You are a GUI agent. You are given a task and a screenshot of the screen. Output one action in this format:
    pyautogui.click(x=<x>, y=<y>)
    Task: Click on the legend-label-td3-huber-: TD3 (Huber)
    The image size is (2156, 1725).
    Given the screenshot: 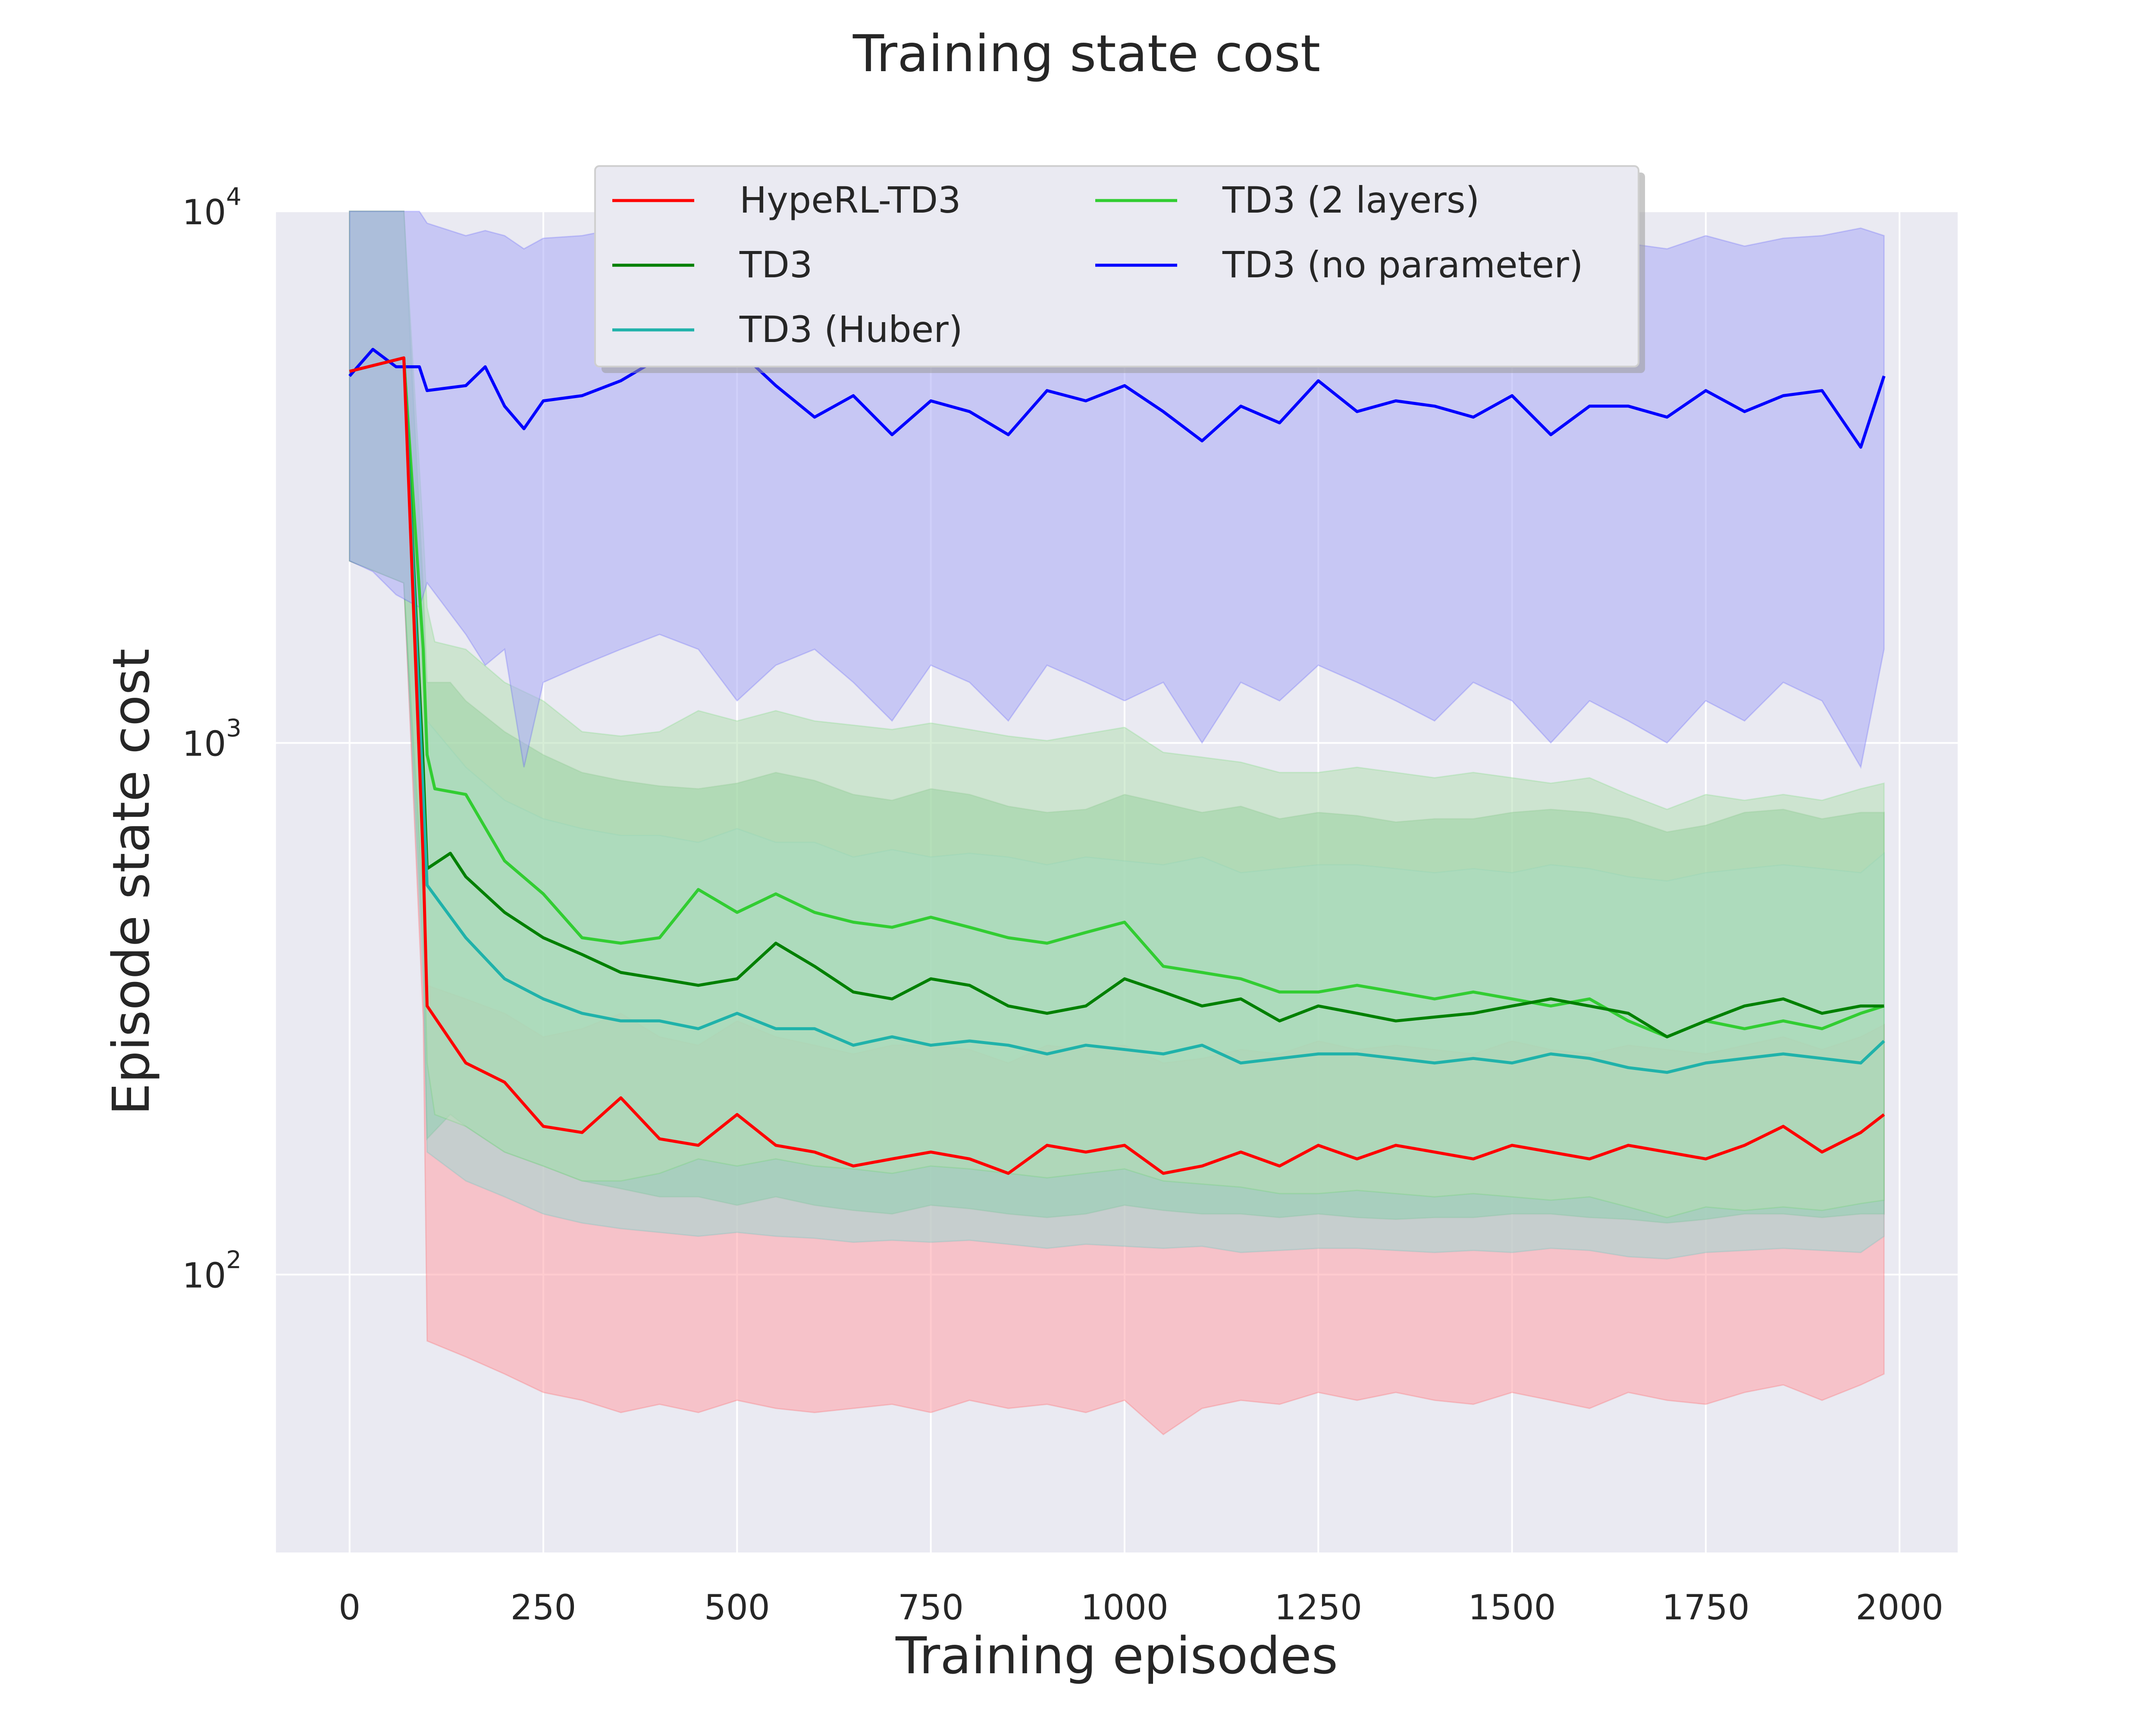 What is the action you would take?
    pyautogui.click(x=851, y=329)
    